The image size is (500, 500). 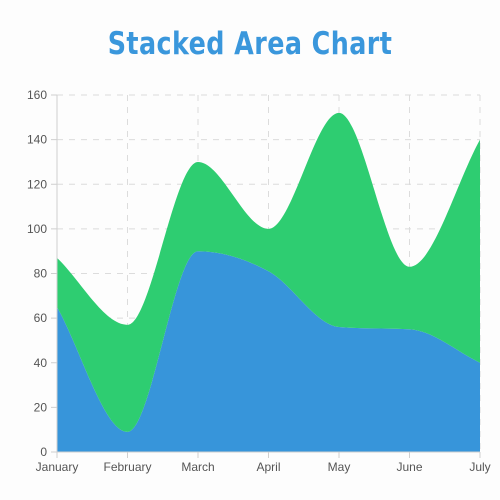 What do you see at coordinates (37, 95) in the screenshot?
I see `y-tick-label: 160` at bounding box center [37, 95].